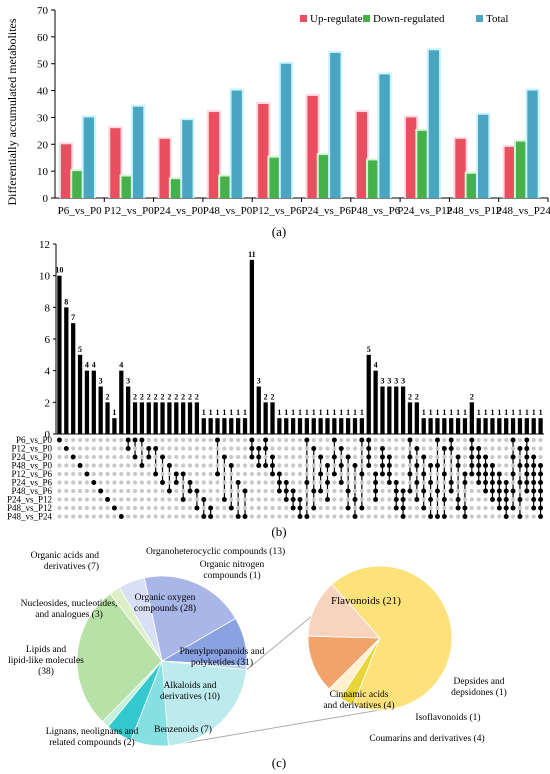 This screenshot has height=774, width=550. Describe the element at coordinates (222, 657) in the screenshot. I see `pie-slice-label: Phenylpropanoids and polyketides (31)` at that location.